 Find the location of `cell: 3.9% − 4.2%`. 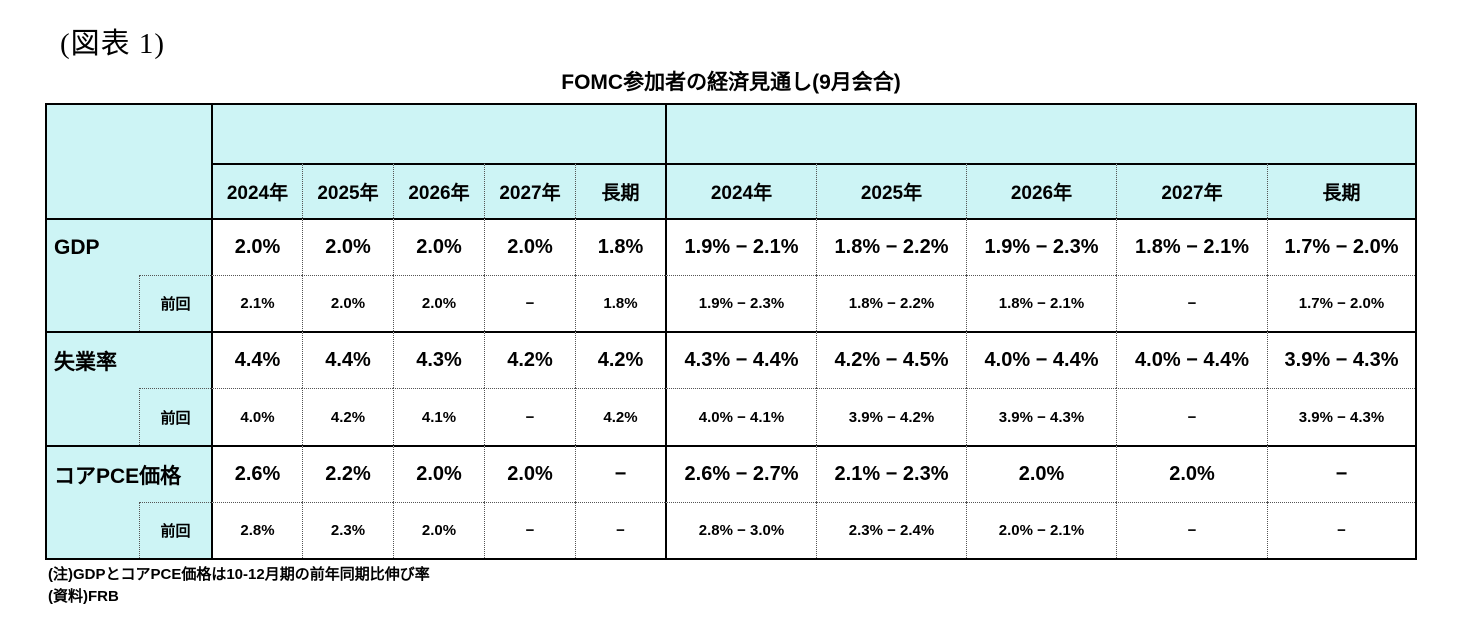

cell: 3.9% − 4.2% is located at coordinates (891, 416).